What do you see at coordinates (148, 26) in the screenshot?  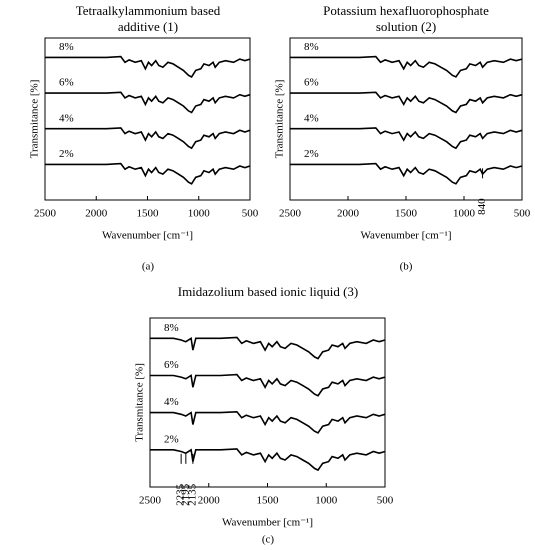 I see `chart-title: additive (1)` at bounding box center [148, 26].